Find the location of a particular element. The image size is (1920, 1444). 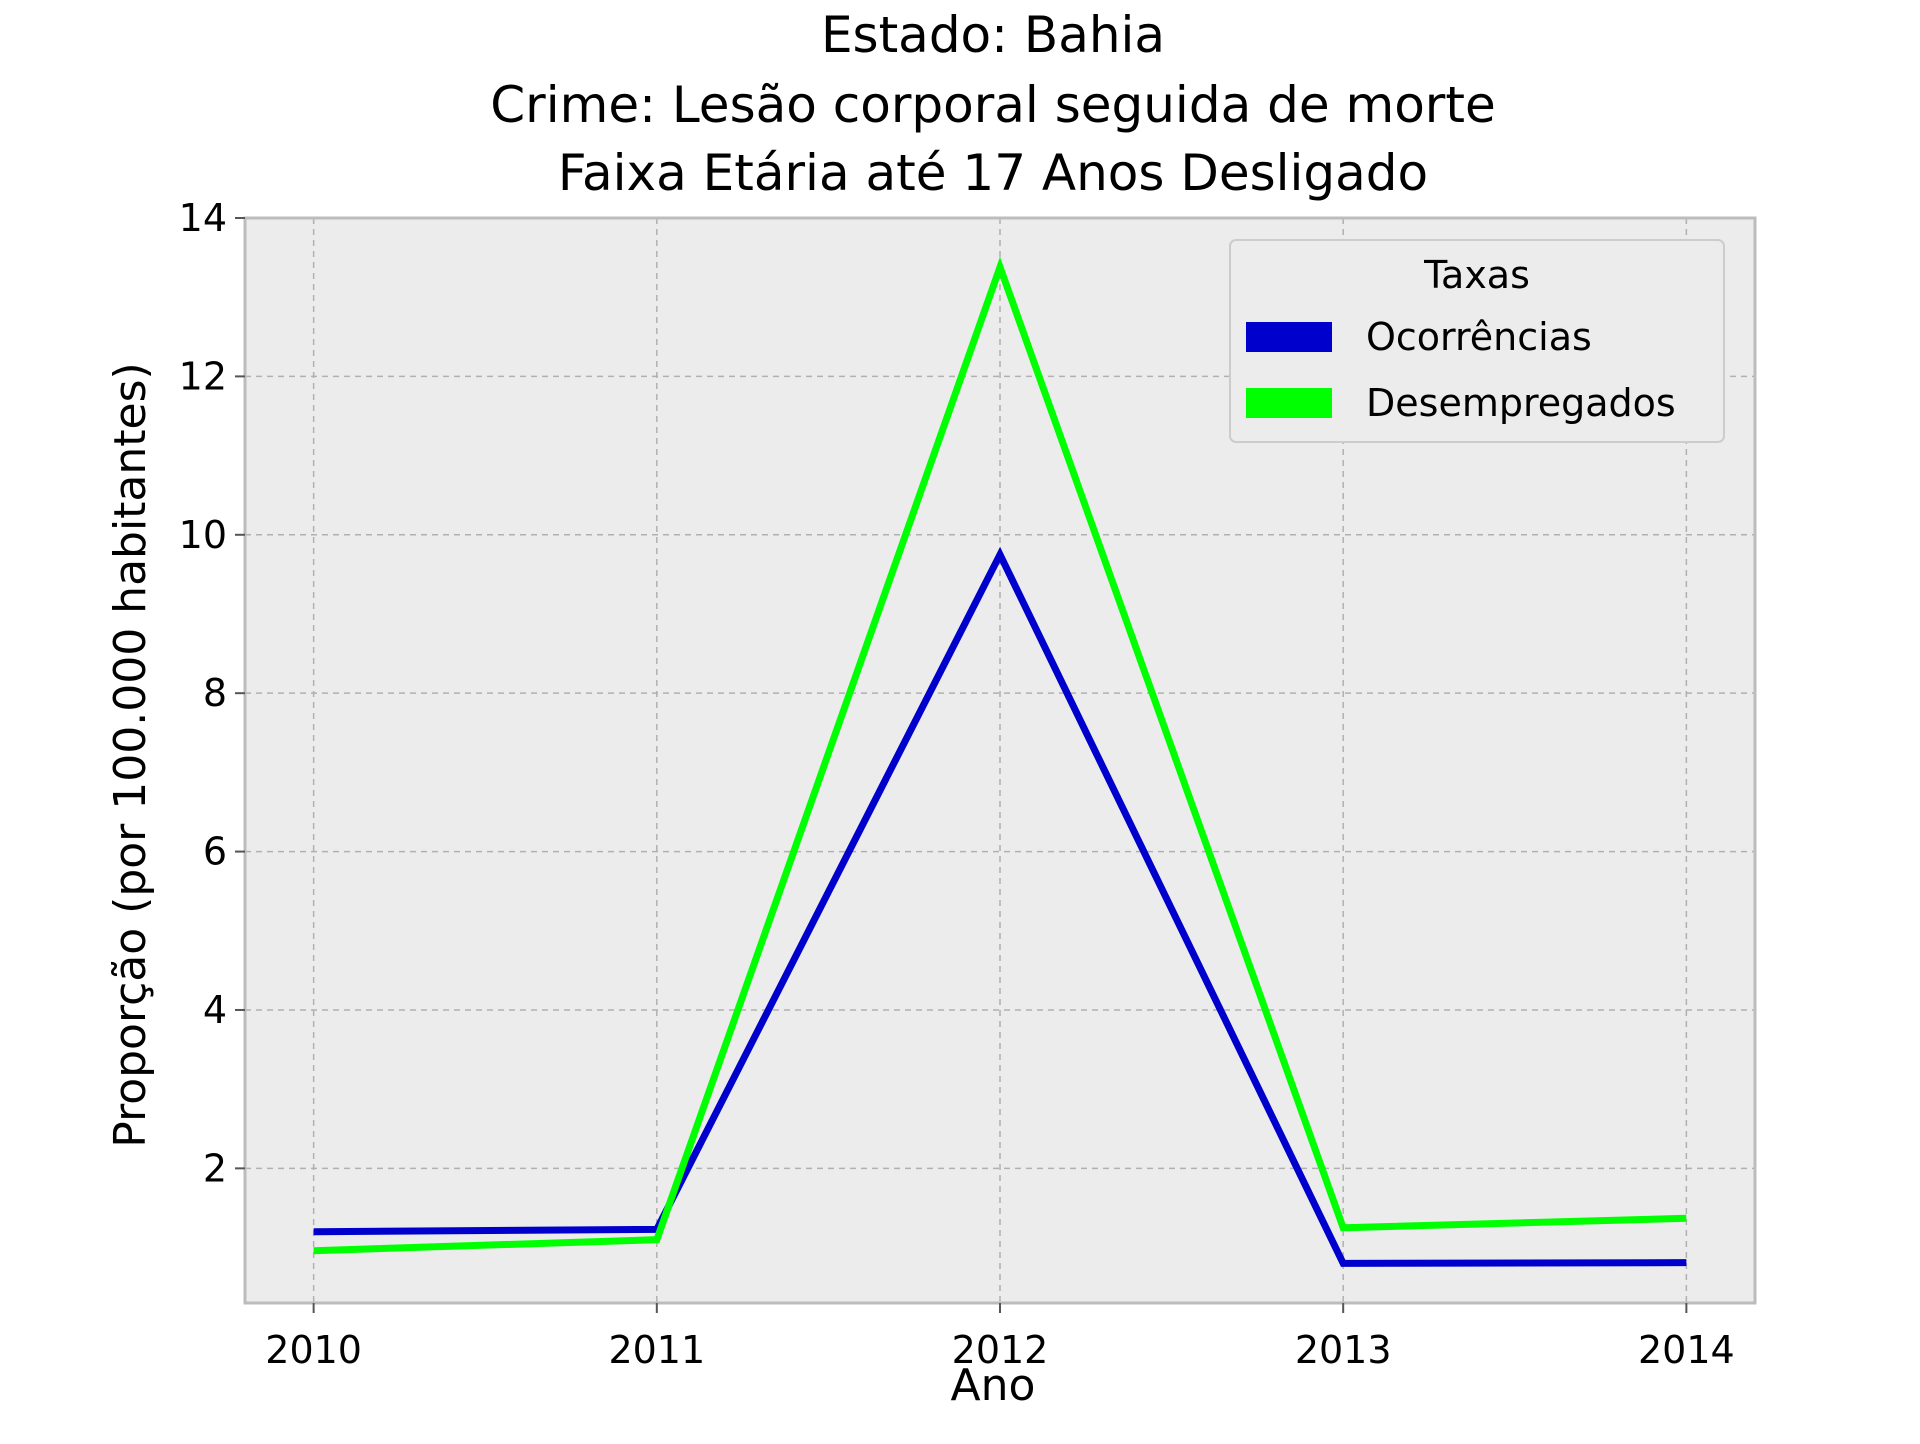

y-axis-label: Proporção (por 100.000 habitantes) is located at coordinates (130, 754).